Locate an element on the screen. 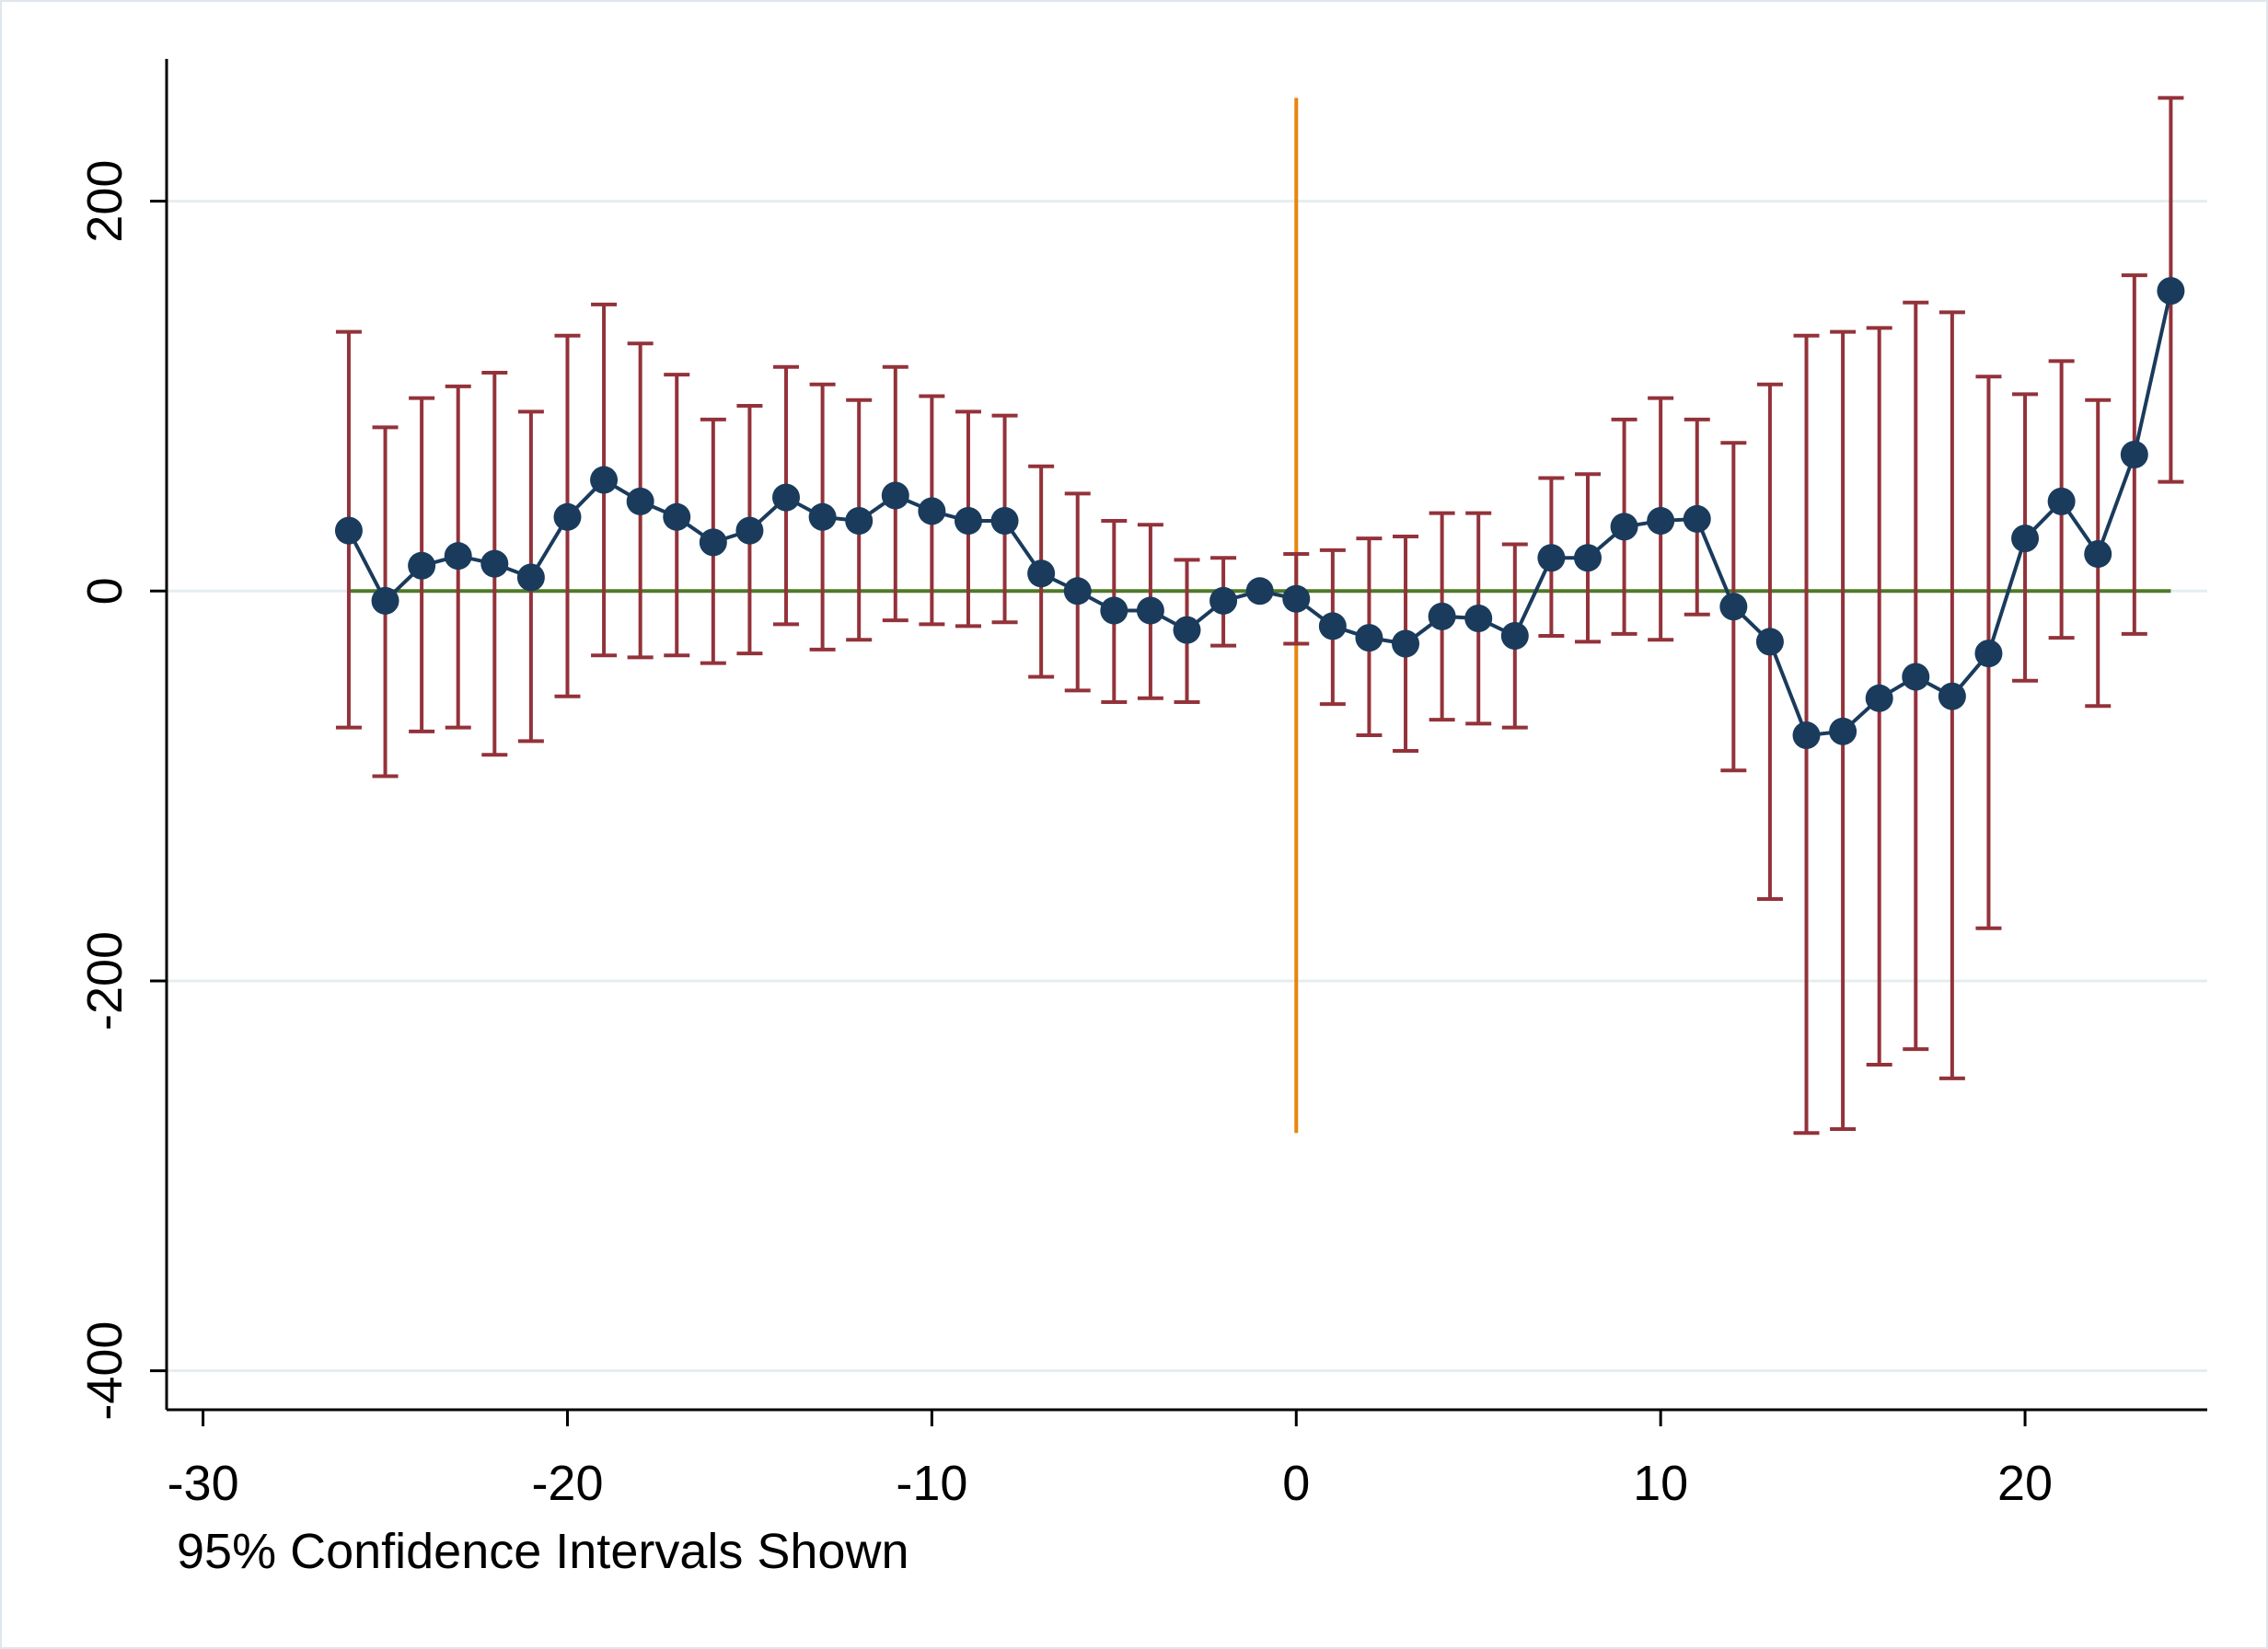  x-tick-label: 10 is located at coordinates (1660, 1483).